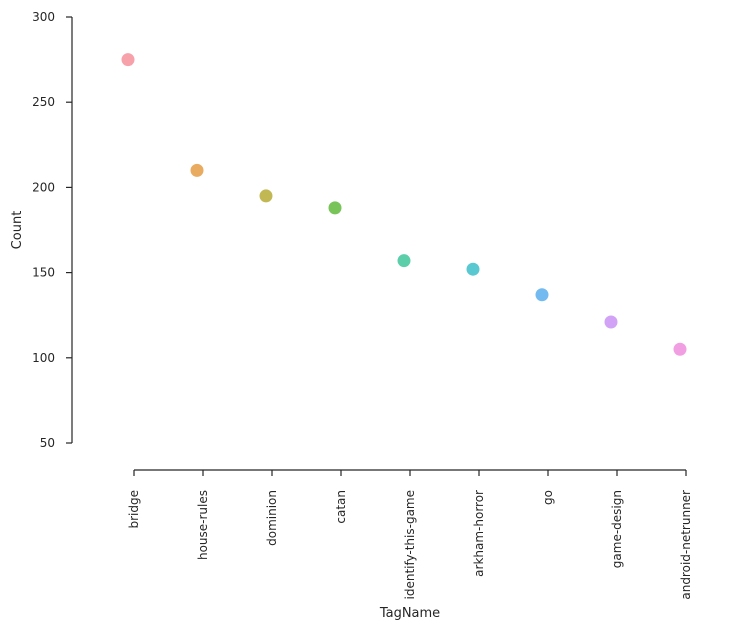 The width and height of the screenshot is (730, 631). I want to click on x-tick-label: identify-this-game, so click(410, 544).